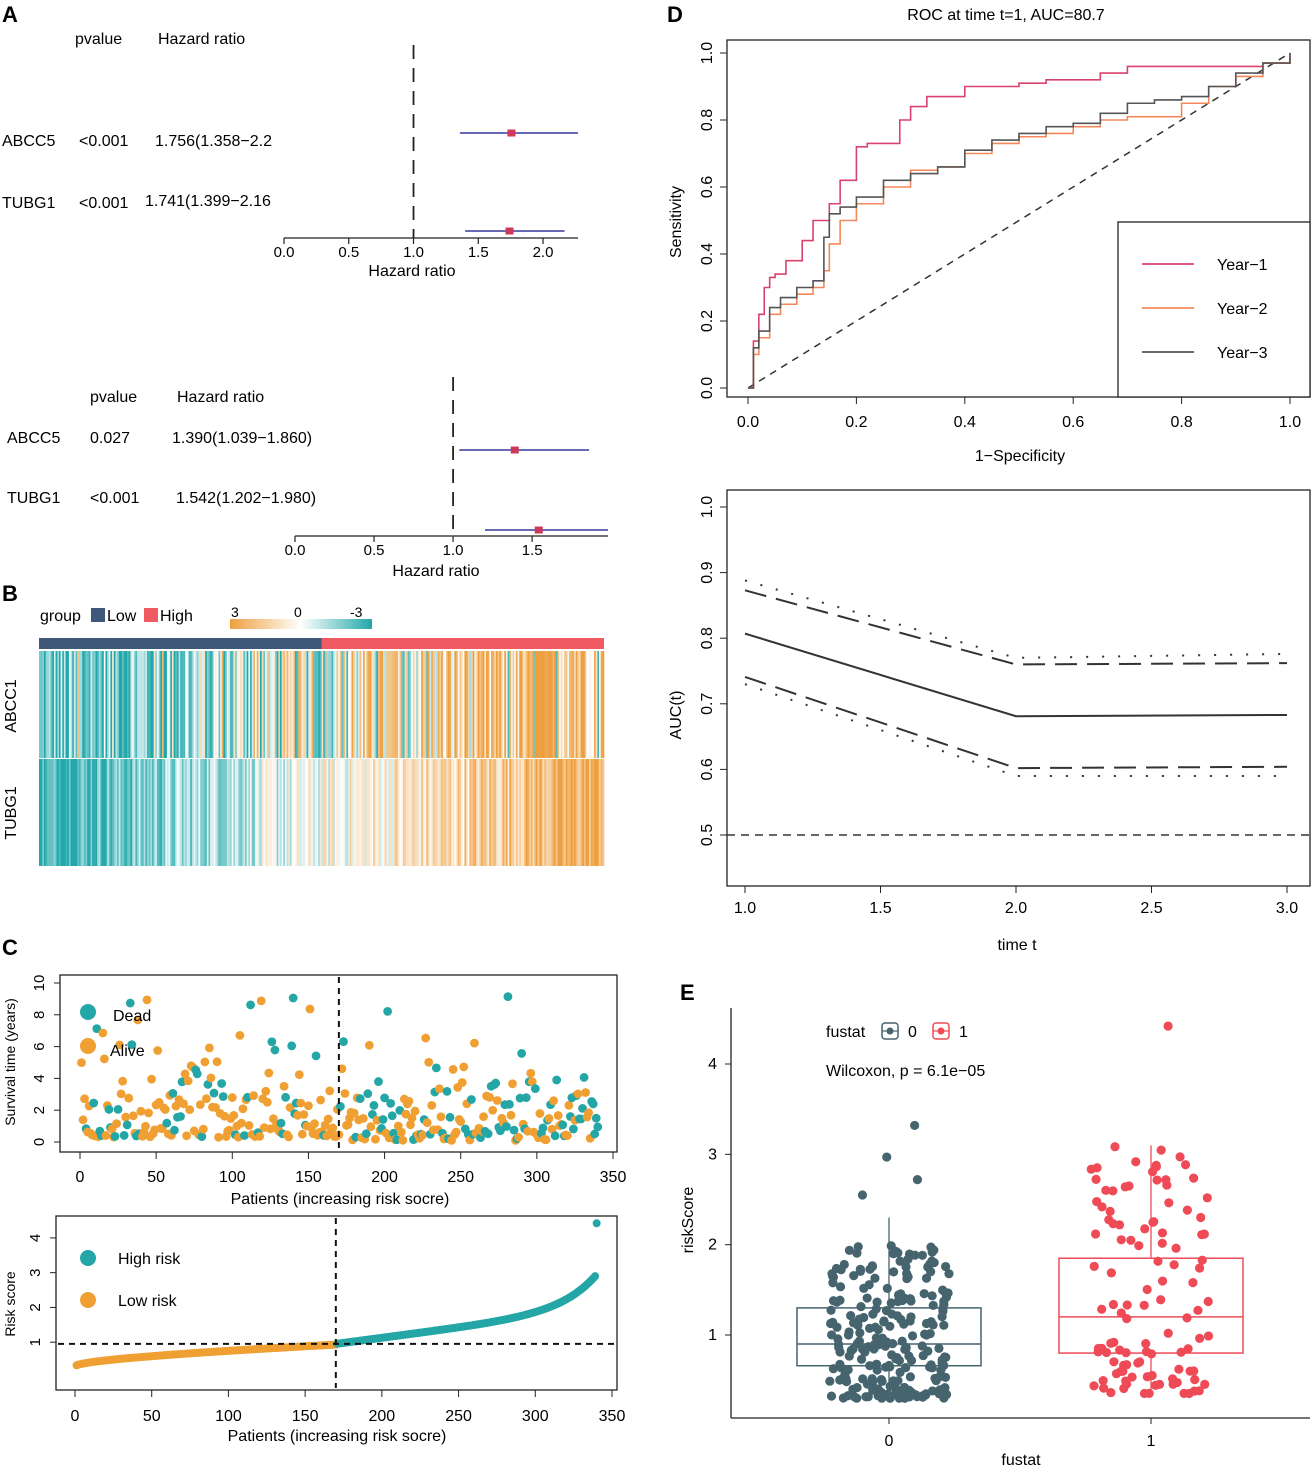  What do you see at coordinates (707, 507) in the screenshot?
I see `auc-ytick-label: 1.0` at bounding box center [707, 507].